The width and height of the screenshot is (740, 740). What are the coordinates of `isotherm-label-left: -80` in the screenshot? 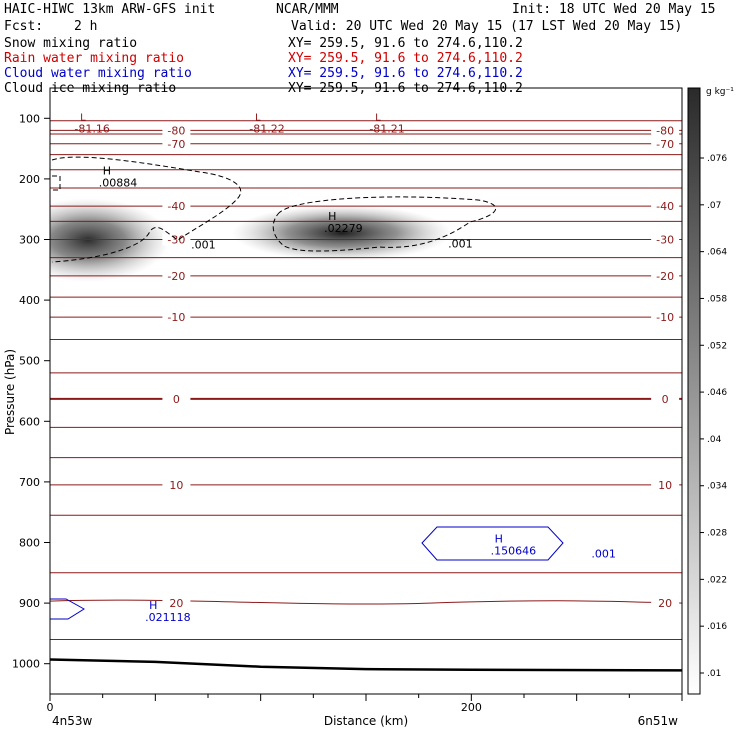 It's located at (176, 130).